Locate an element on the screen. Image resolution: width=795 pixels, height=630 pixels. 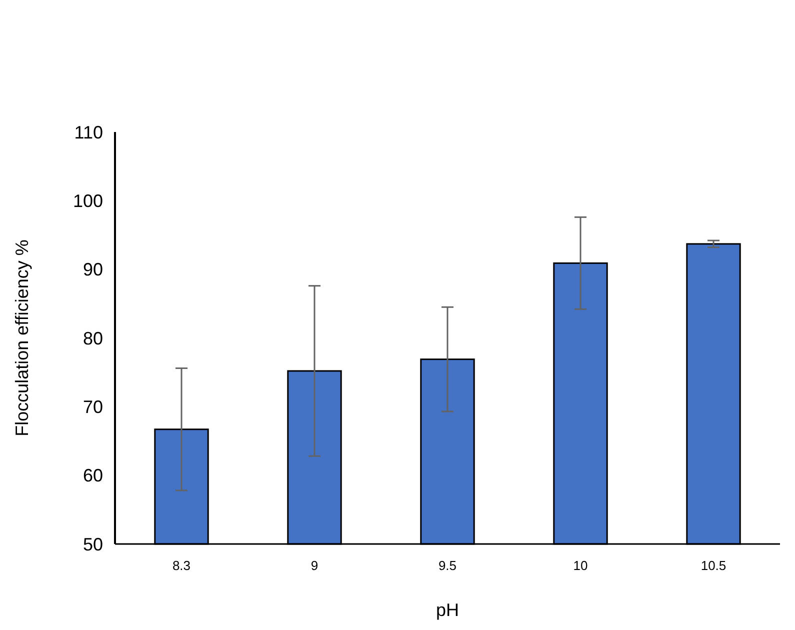
x-tick-label: 8.3 is located at coordinates (181, 565).